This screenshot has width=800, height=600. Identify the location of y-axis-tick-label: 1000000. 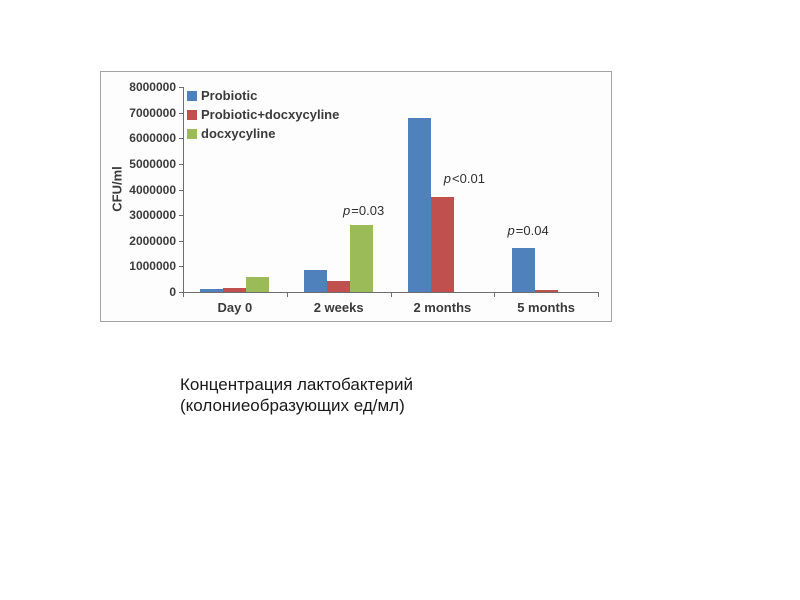
(152, 266).